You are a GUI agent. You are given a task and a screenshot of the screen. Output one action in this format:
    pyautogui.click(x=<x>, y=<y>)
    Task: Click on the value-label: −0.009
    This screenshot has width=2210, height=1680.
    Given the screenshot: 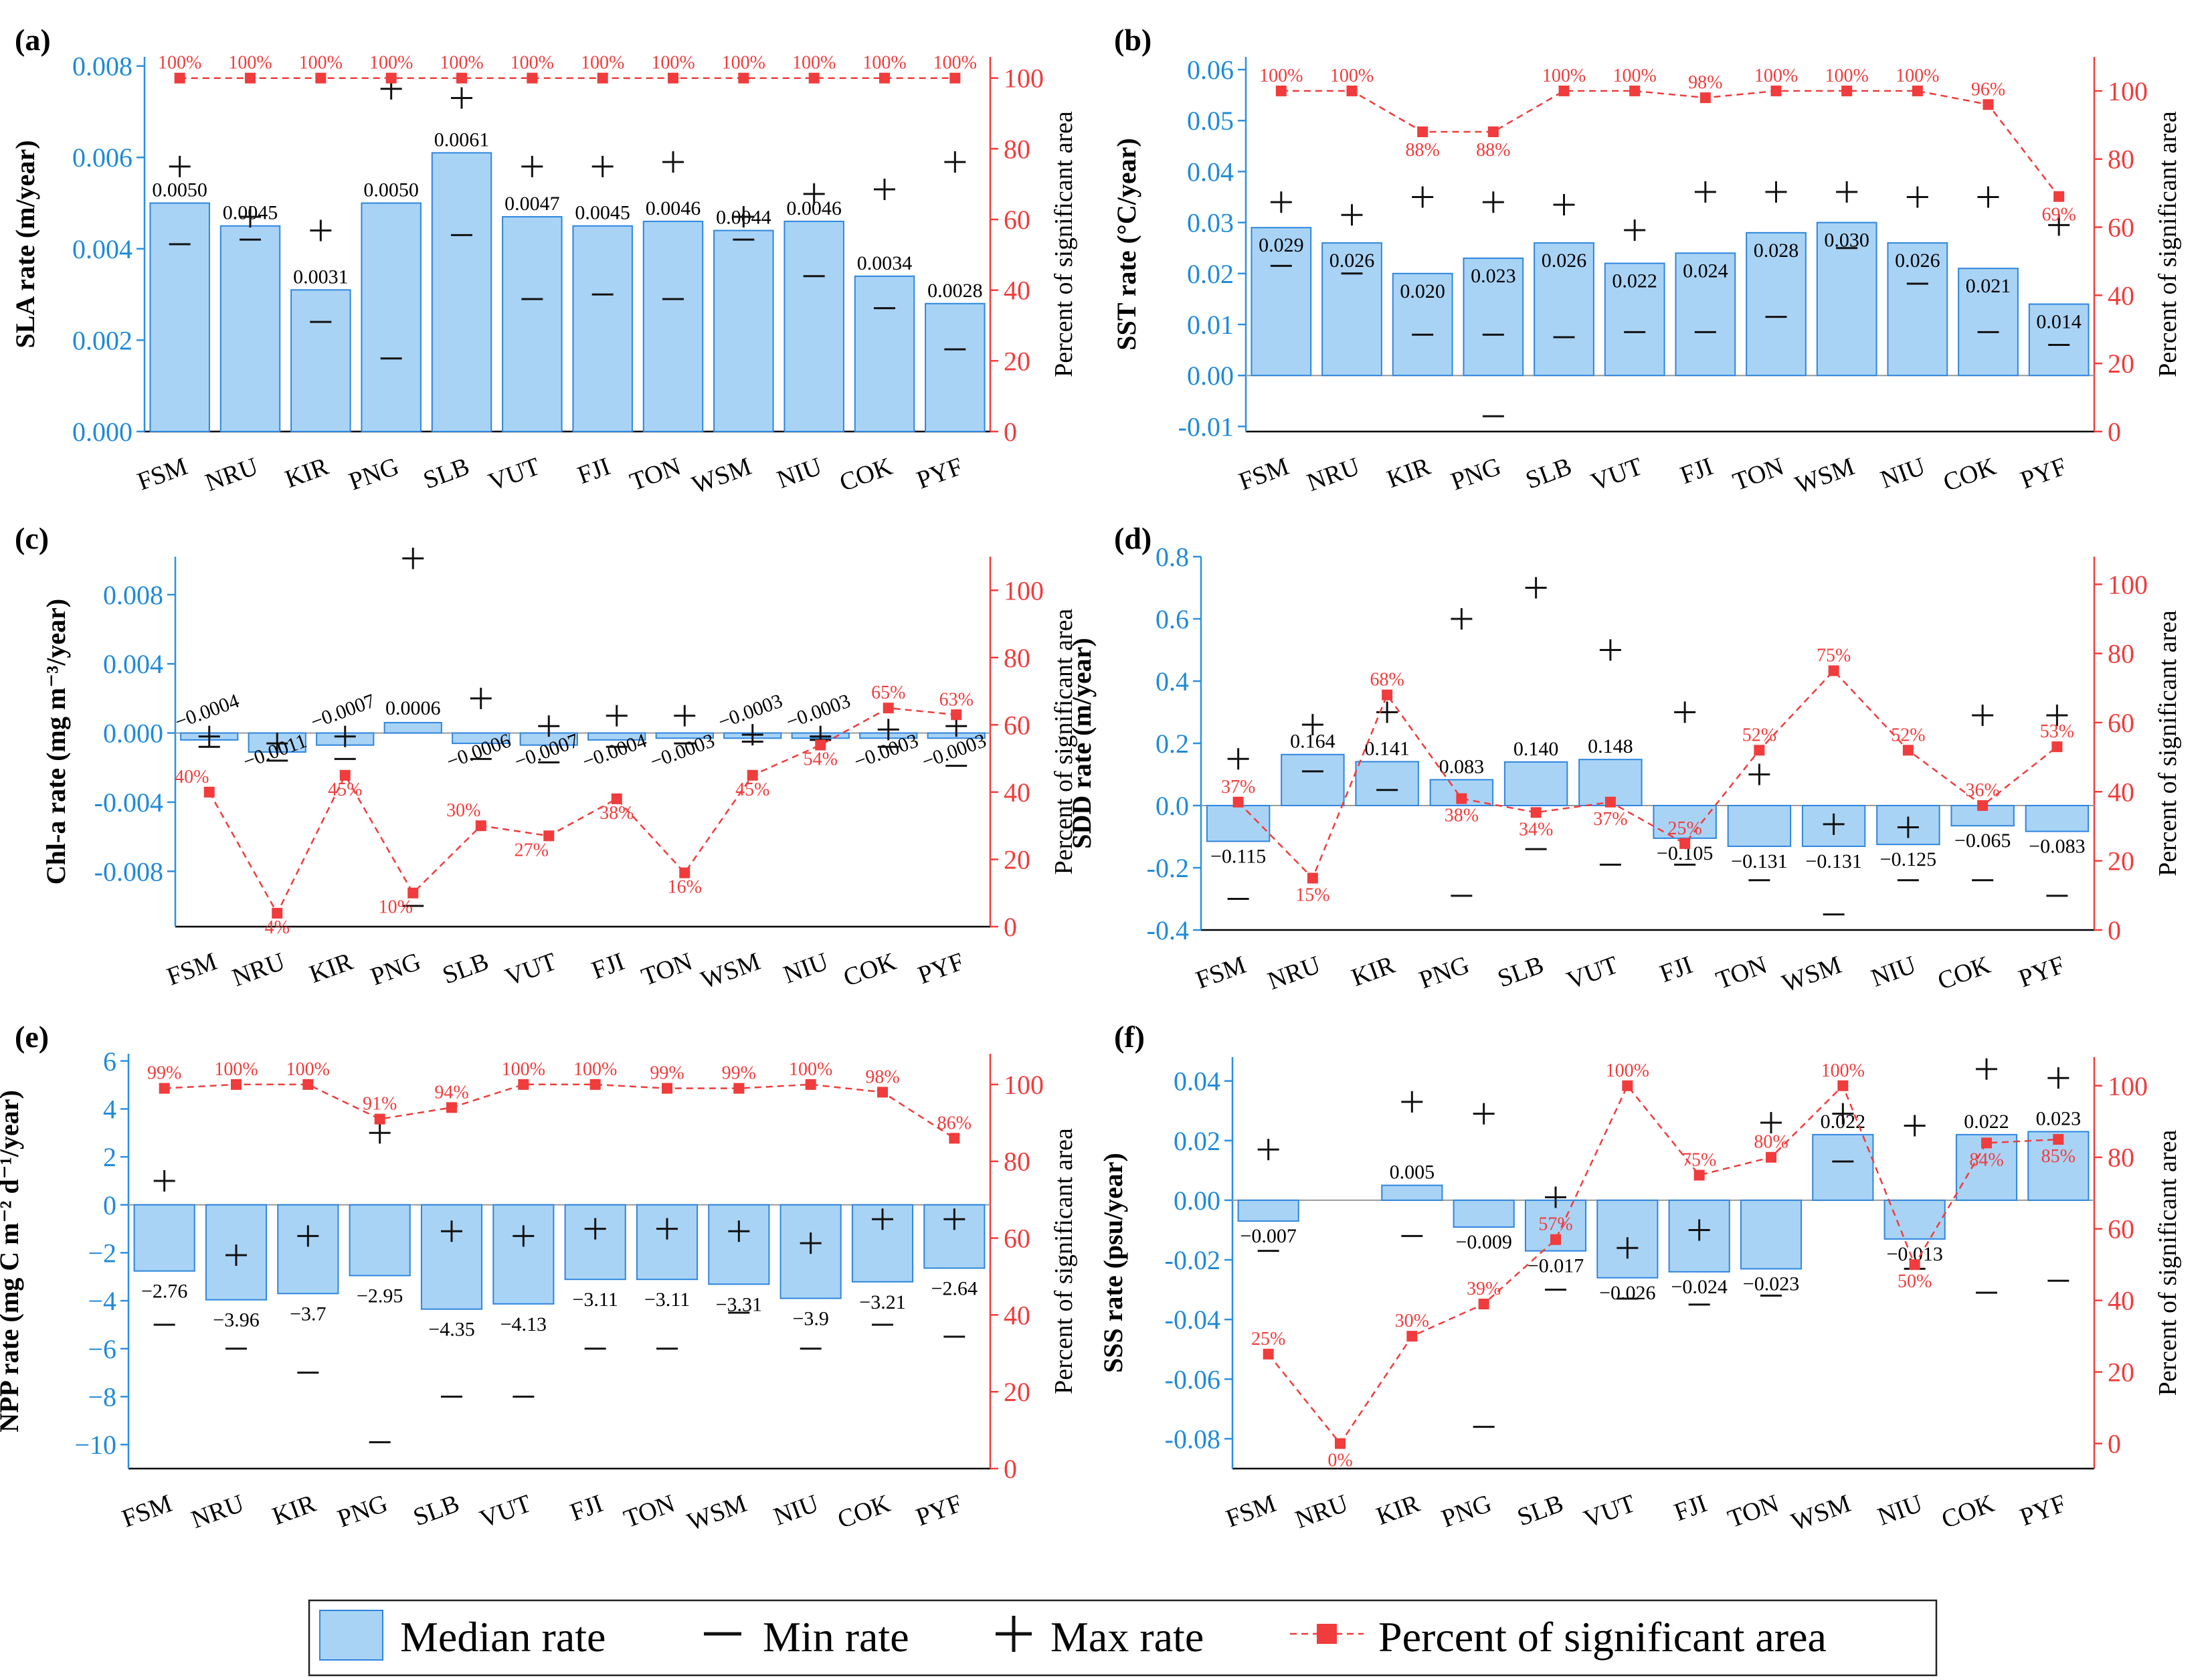 What is the action you would take?
    pyautogui.click(x=1483, y=1242)
    